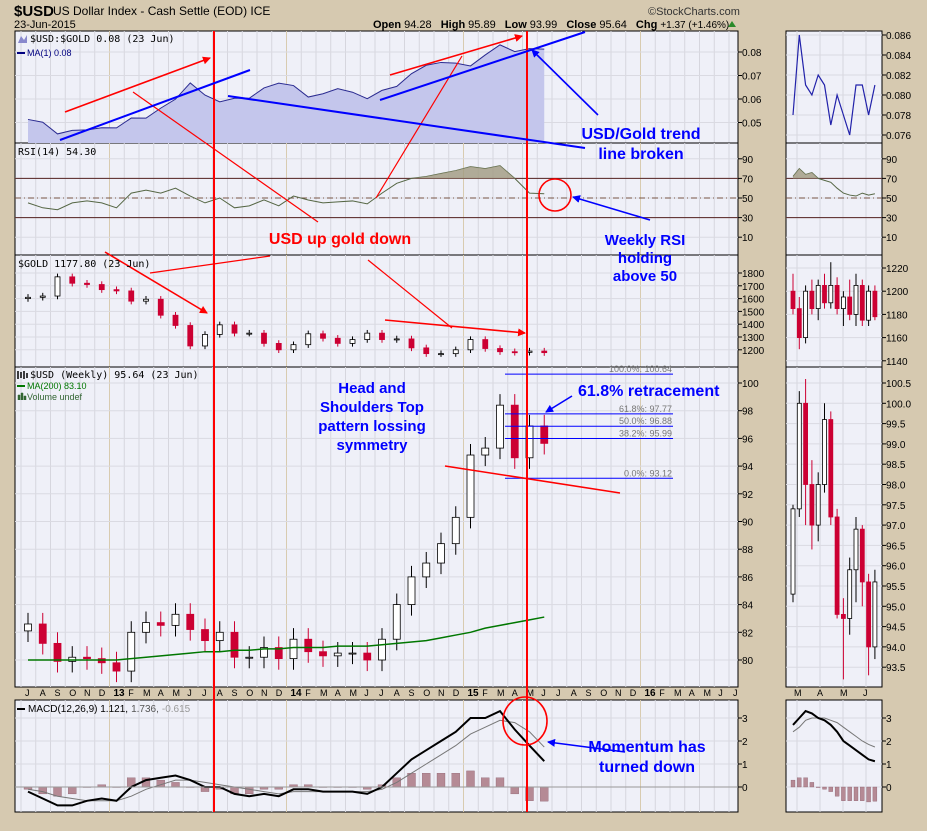  I want to click on line-legend-icon, so click(21, 53).